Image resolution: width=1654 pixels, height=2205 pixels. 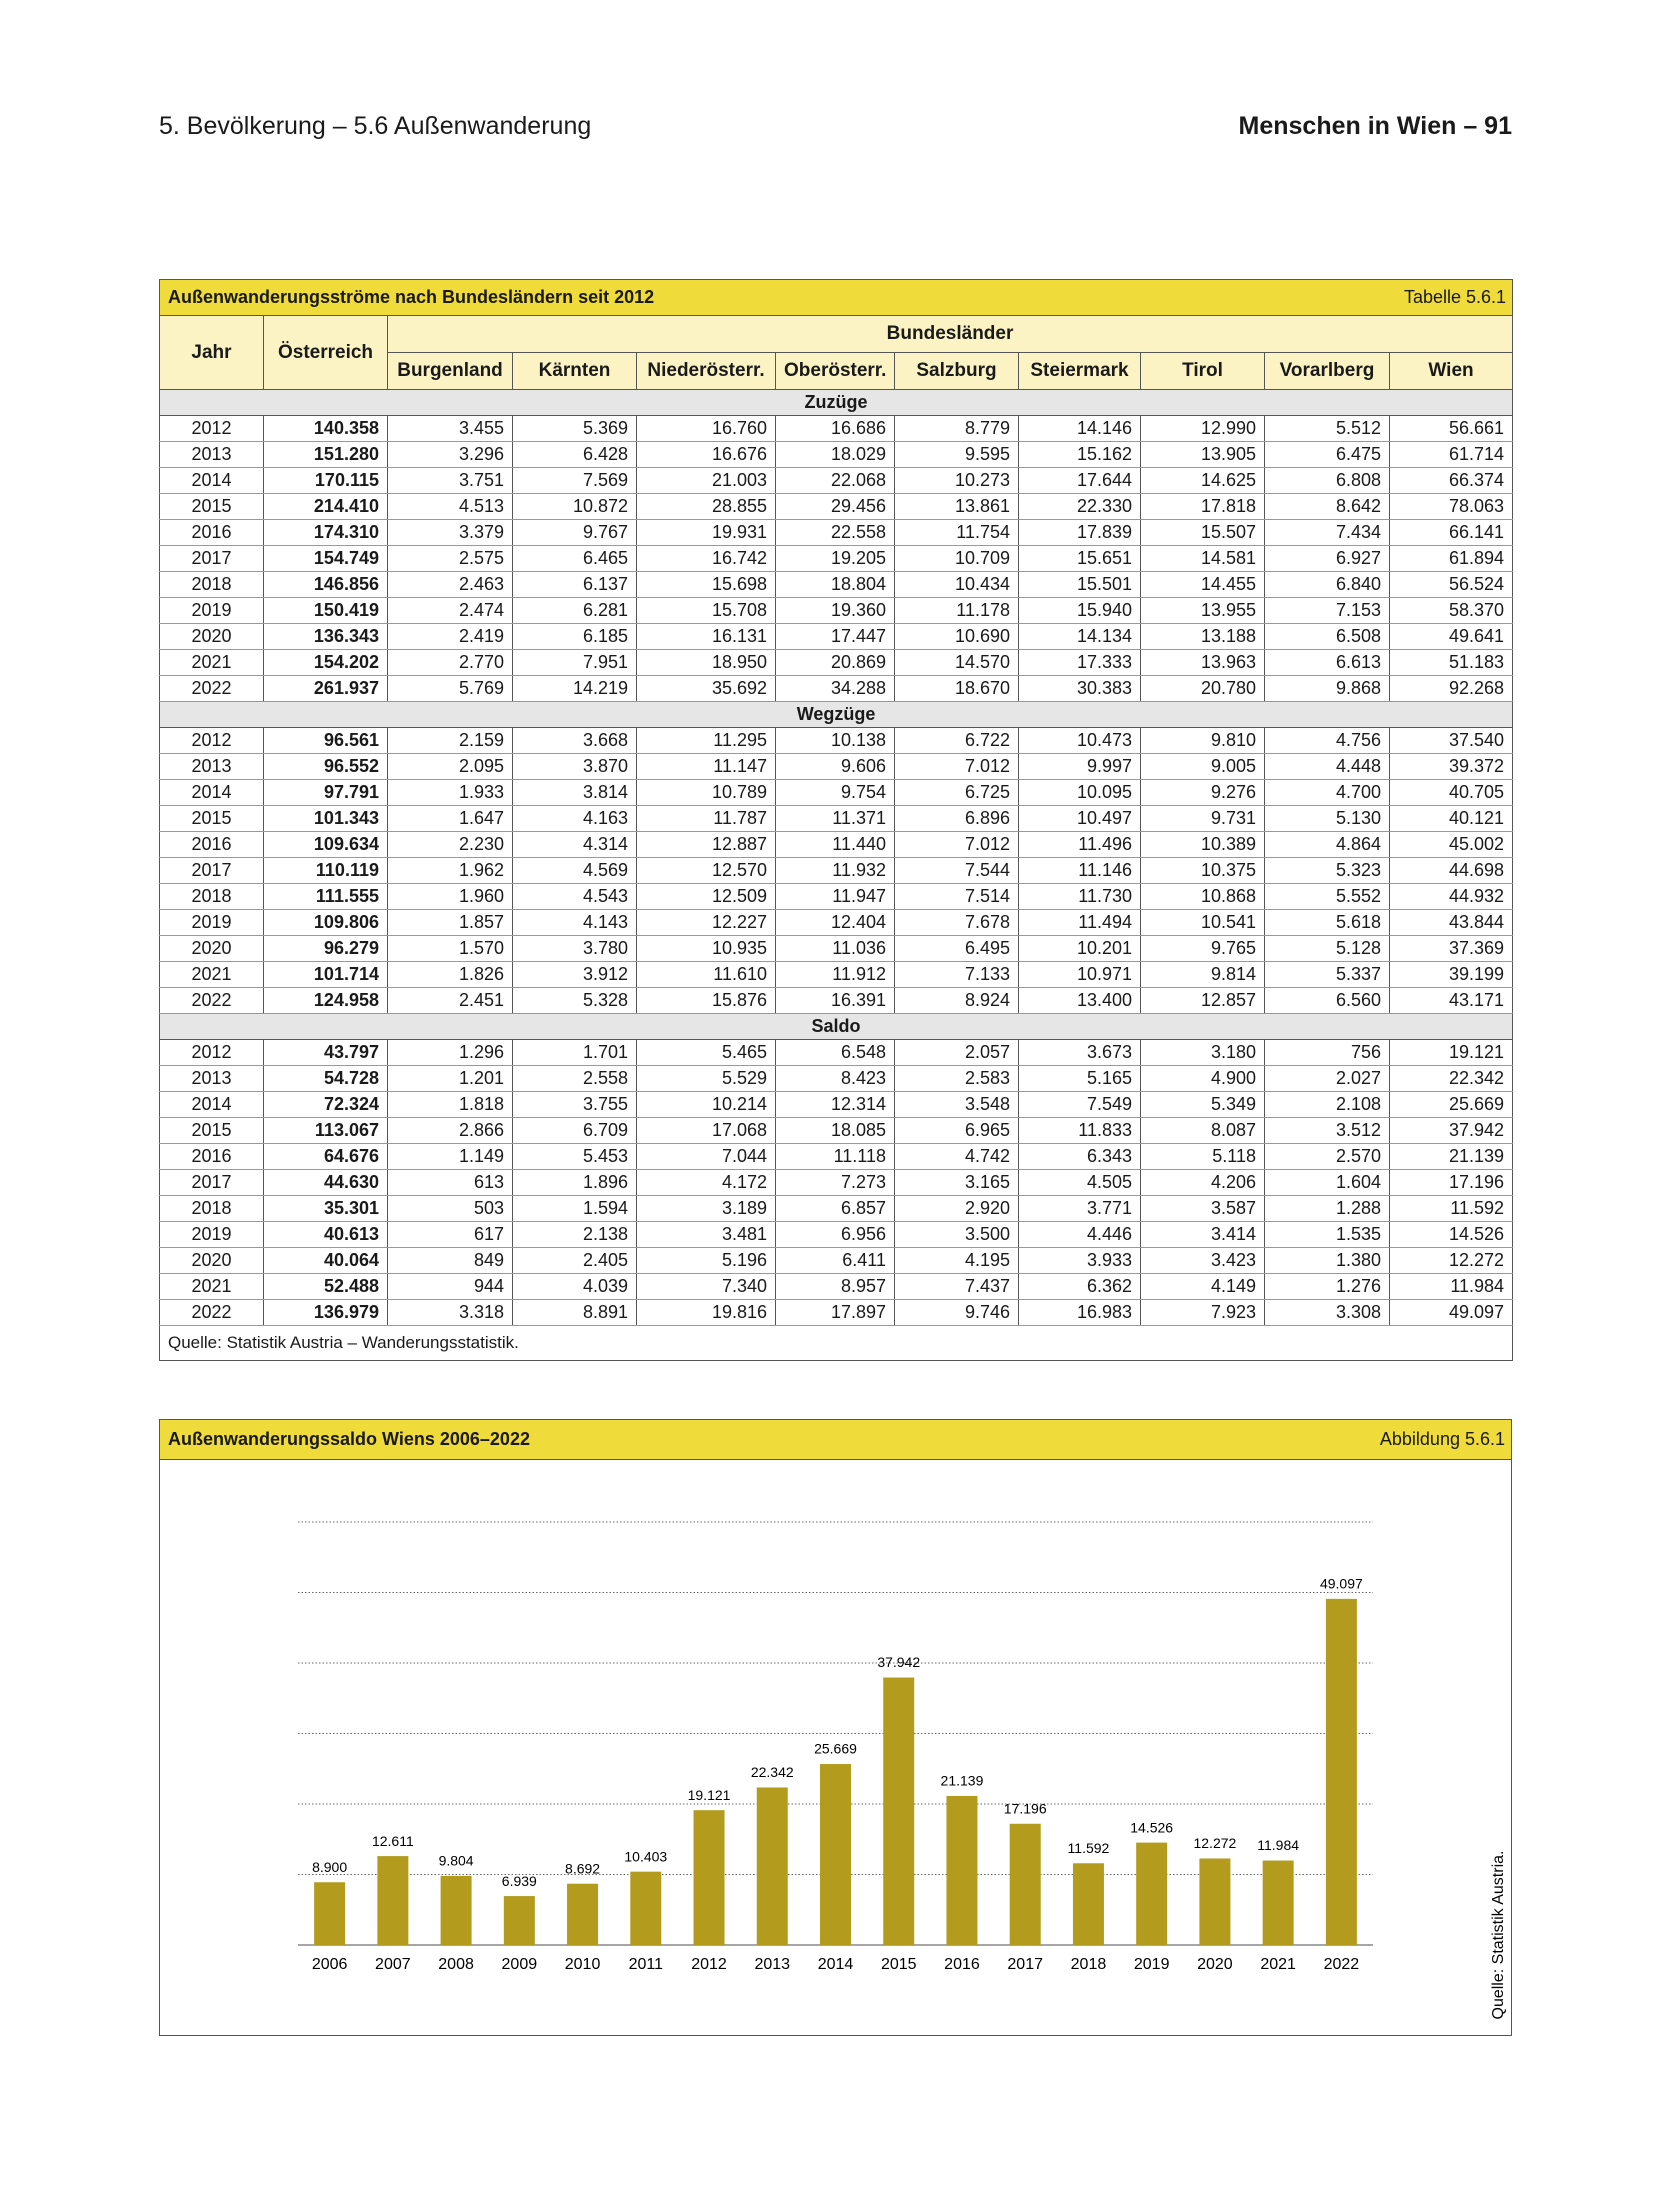 I want to click on table-cell: 25.669, so click(x=1451, y=1104).